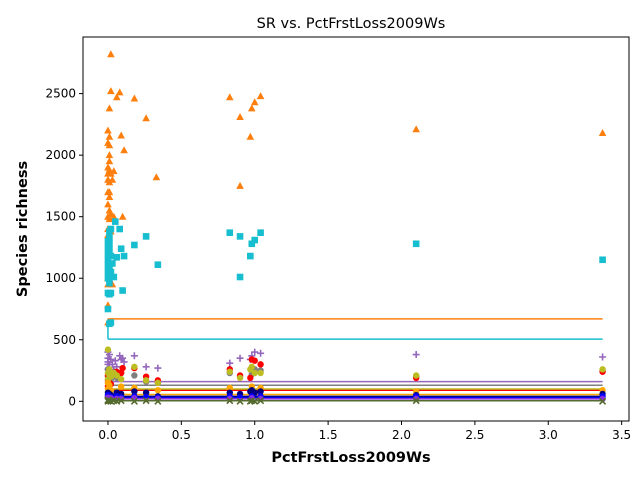  I want to click on x-axis-label: PctFrstLoss2009Ws, so click(350, 458).